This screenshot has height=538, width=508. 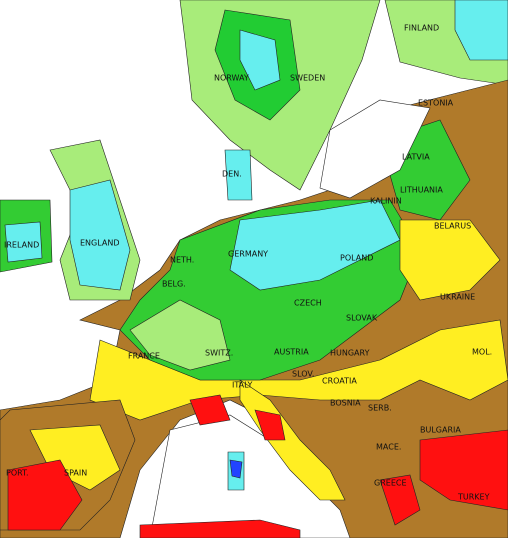 I want to click on ireland-cyan, so click(x=23, y=242).